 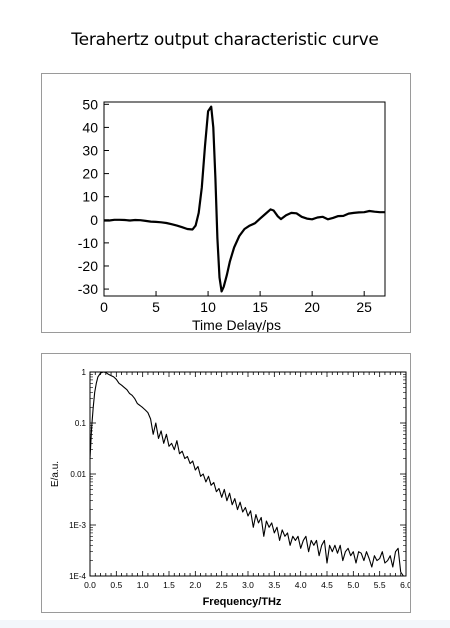 What do you see at coordinates (104, 307) in the screenshot?
I see `x-tick-label: 0` at bounding box center [104, 307].